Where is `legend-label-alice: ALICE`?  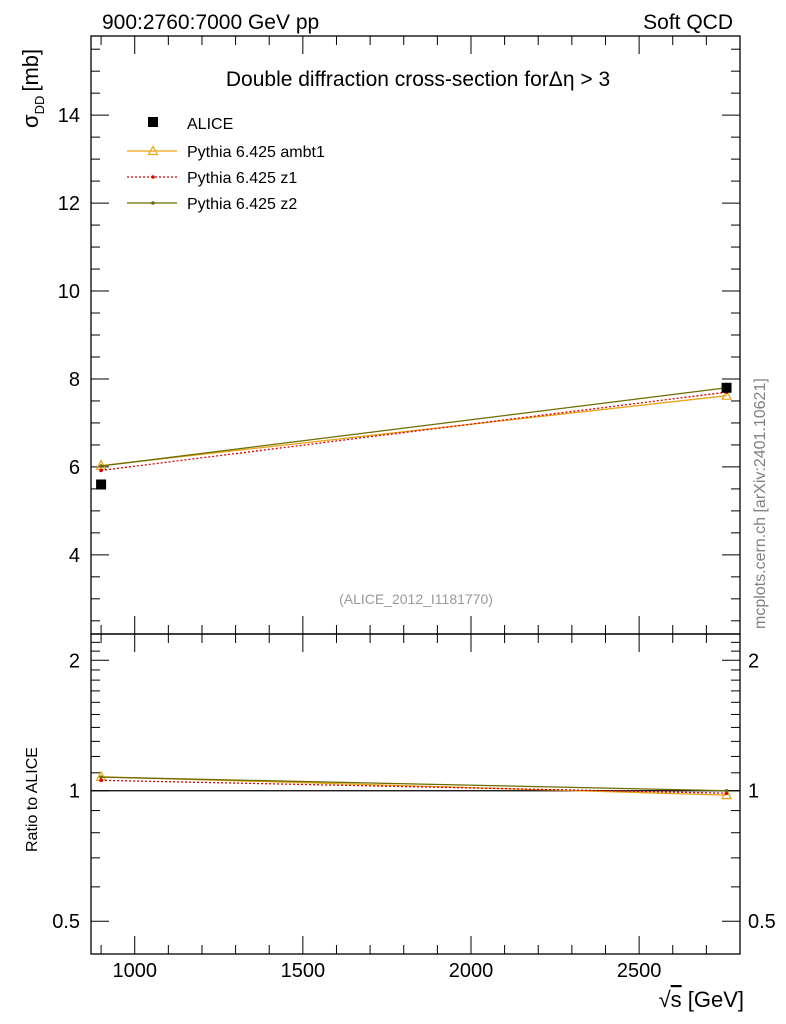
legend-label-alice: ALICE is located at coordinates (210, 124).